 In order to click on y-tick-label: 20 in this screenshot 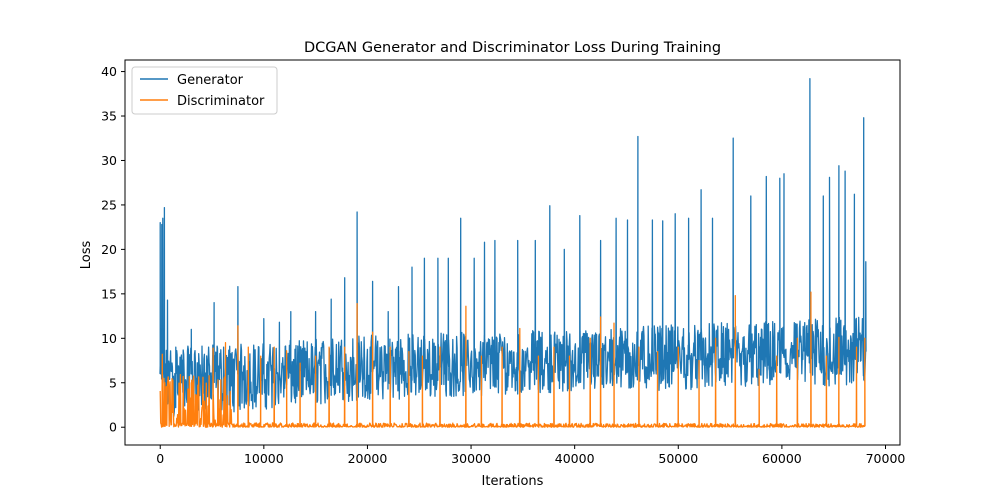, I will do `click(109, 249)`.